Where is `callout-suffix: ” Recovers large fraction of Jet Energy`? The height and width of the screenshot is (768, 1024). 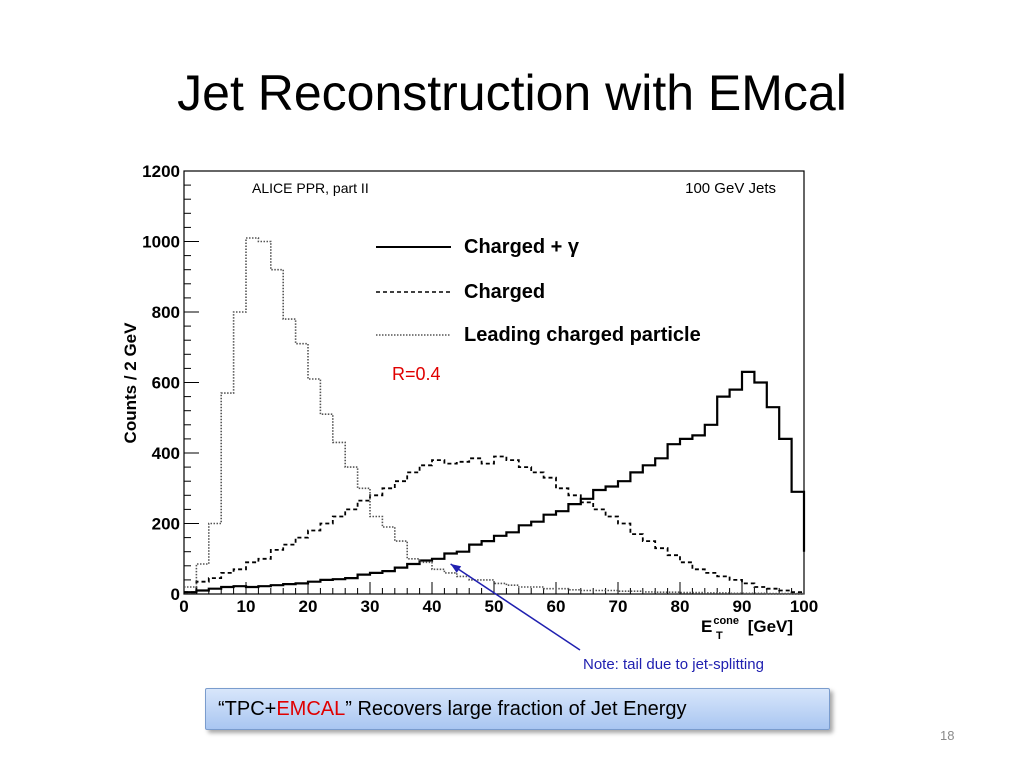
callout-suffix: ” Recovers large fraction of Jet Energy is located at coordinates (516, 709).